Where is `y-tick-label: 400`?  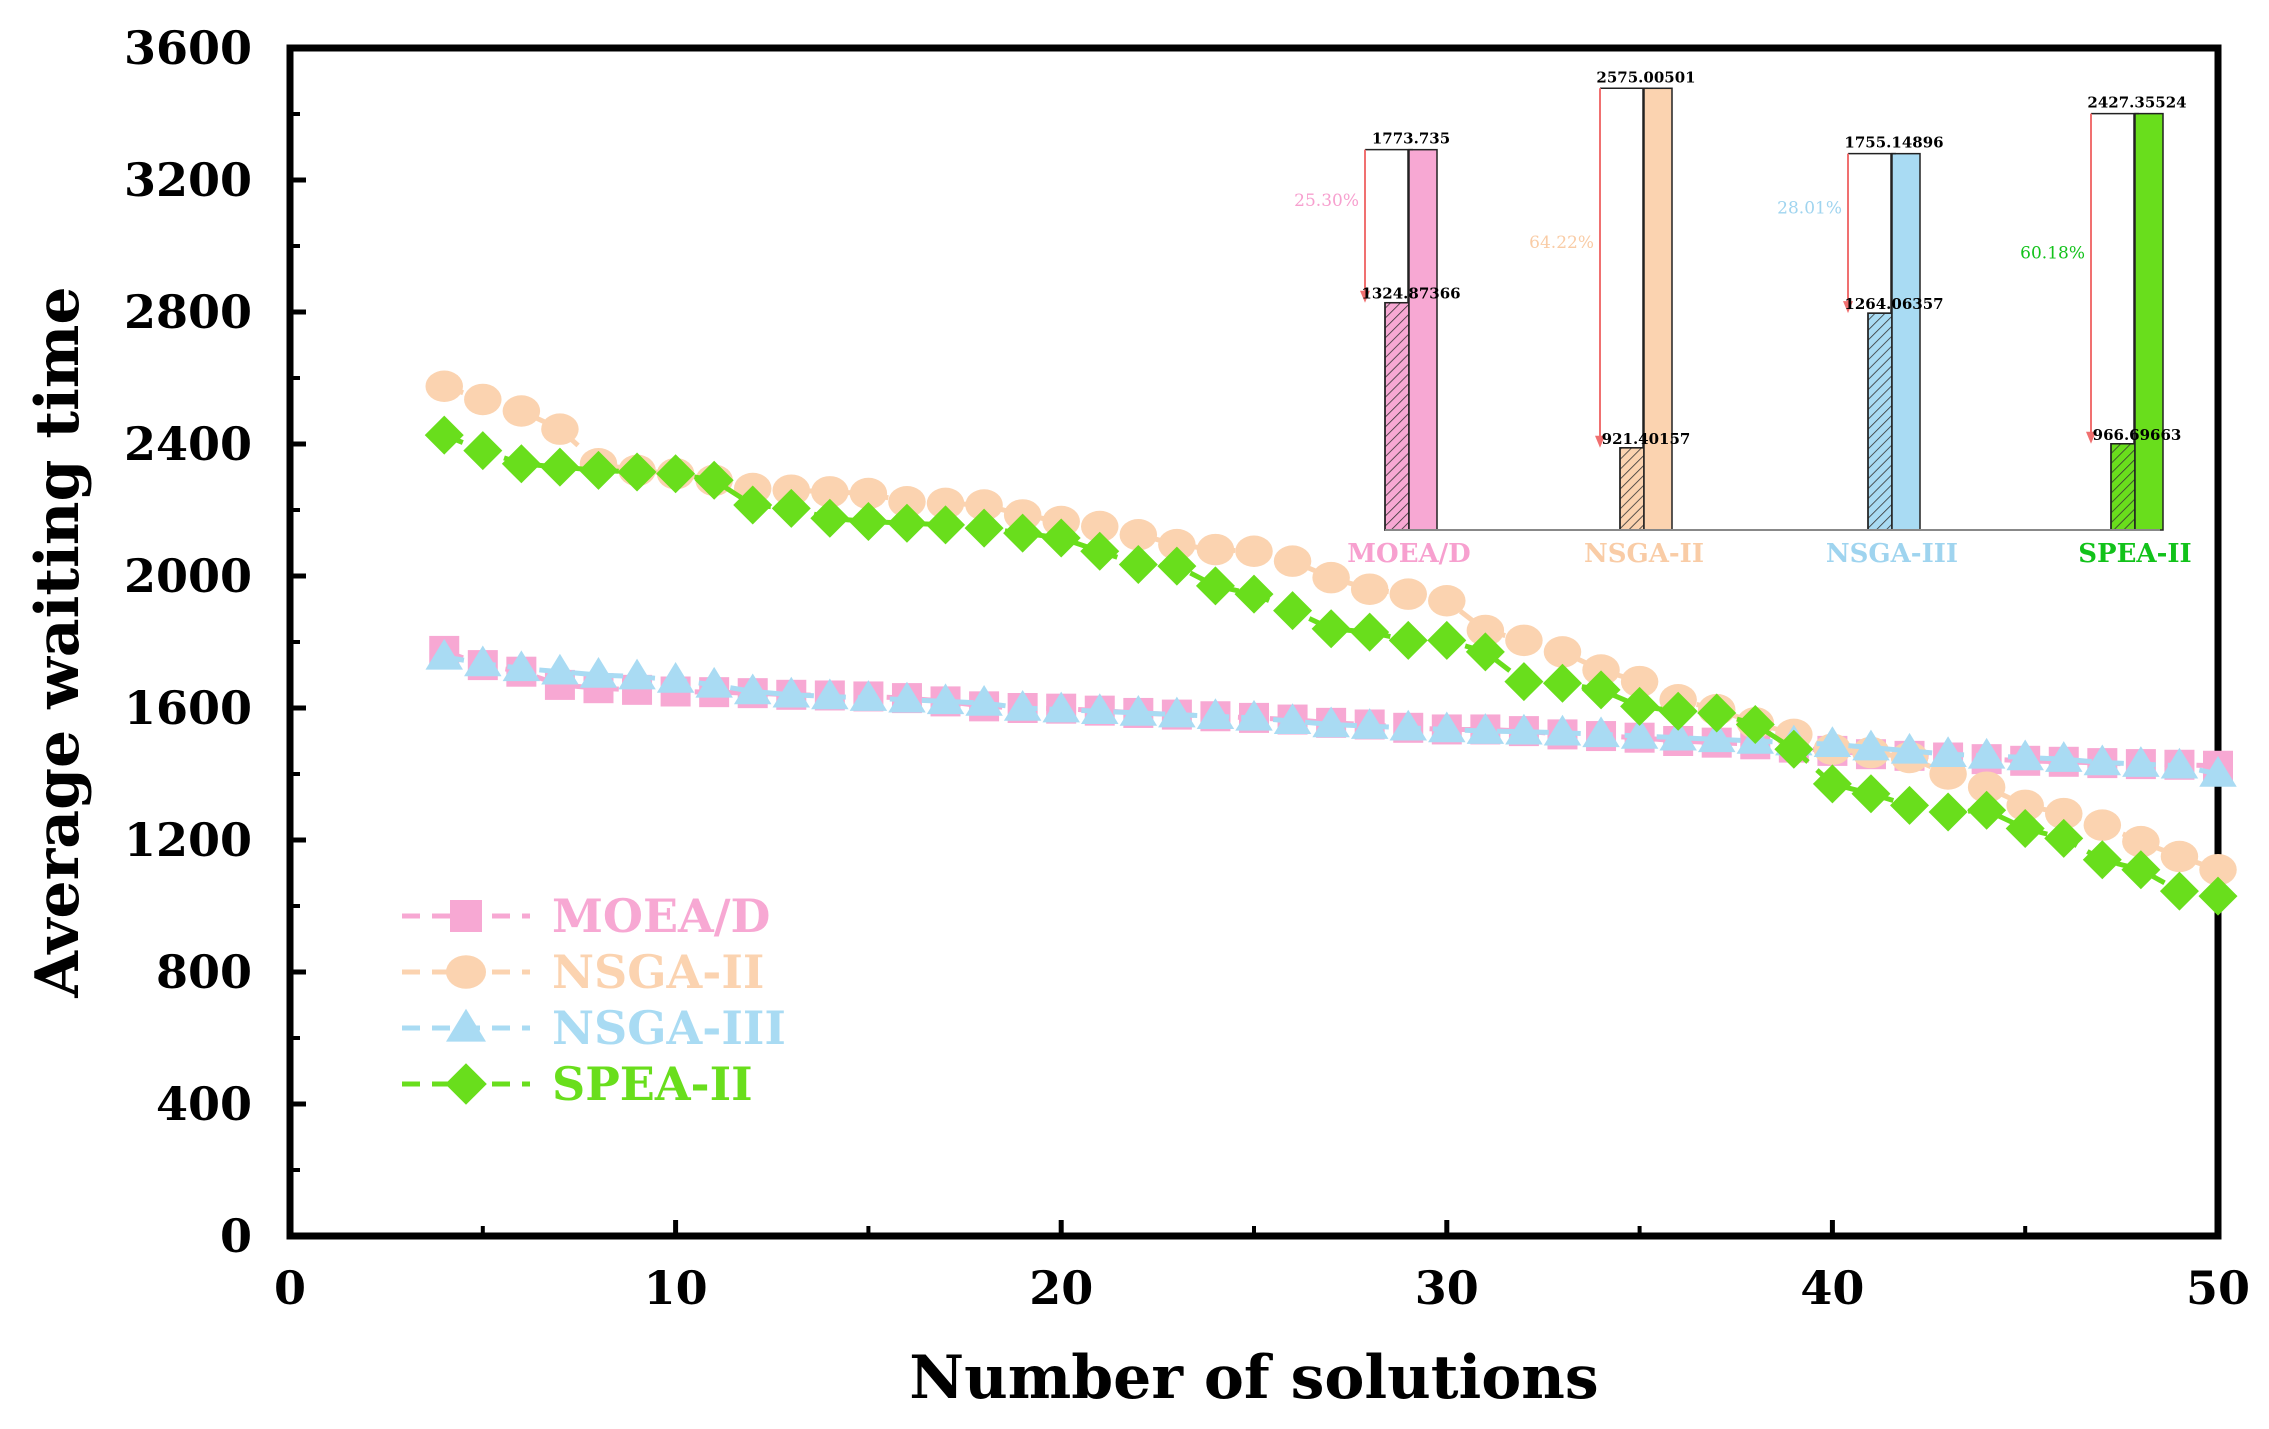
y-tick-label: 400 is located at coordinates (204, 1104).